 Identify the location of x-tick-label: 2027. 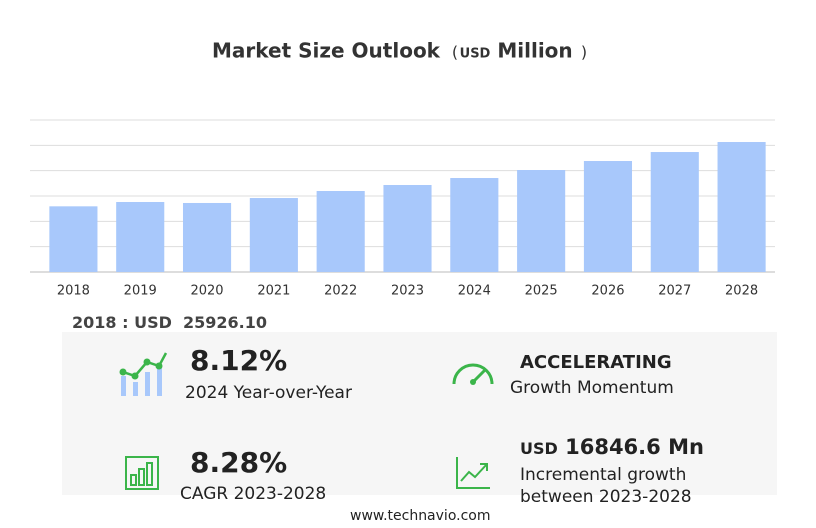
(674, 291).